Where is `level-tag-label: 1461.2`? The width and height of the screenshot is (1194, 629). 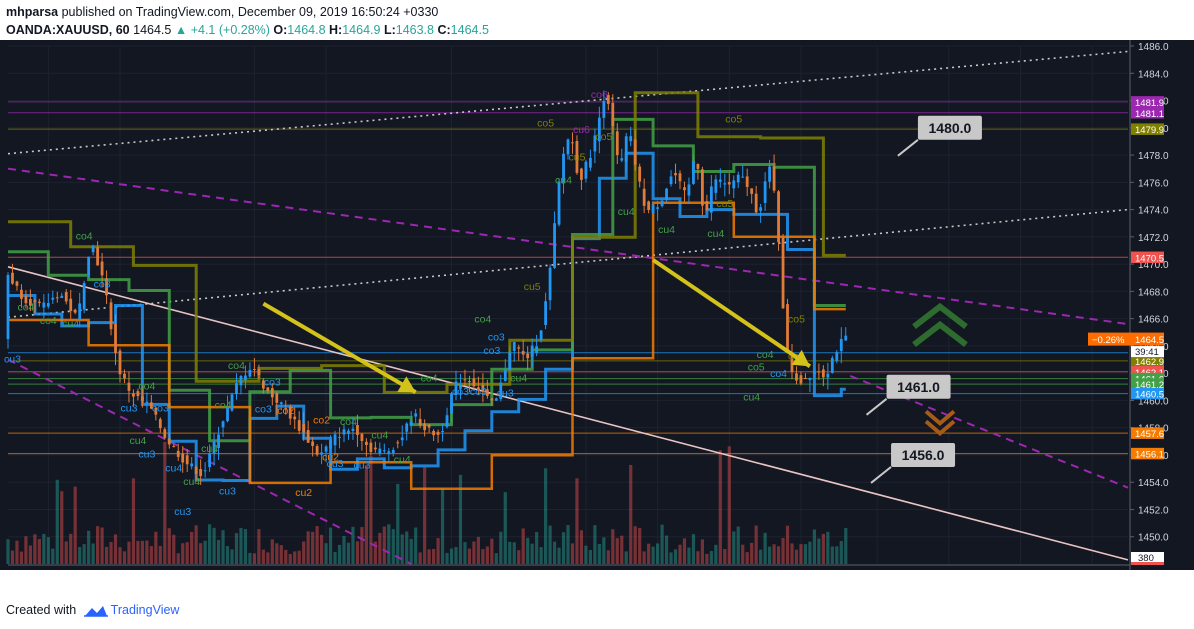
level-tag-label: 1461.2 is located at coordinates (1149, 385).